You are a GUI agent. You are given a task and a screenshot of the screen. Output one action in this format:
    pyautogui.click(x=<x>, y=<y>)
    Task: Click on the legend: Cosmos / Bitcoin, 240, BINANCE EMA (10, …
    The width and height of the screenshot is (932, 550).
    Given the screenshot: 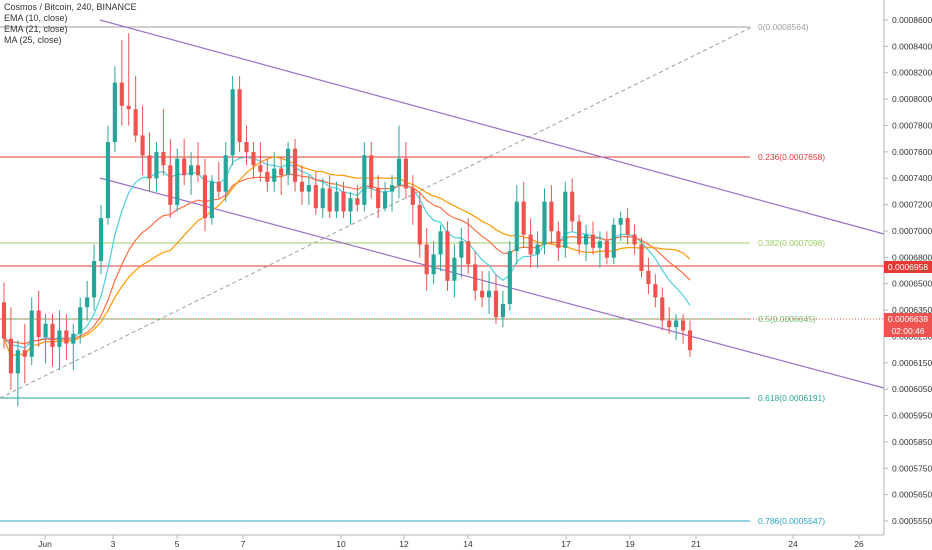 What is the action you would take?
    pyautogui.click(x=70, y=24)
    